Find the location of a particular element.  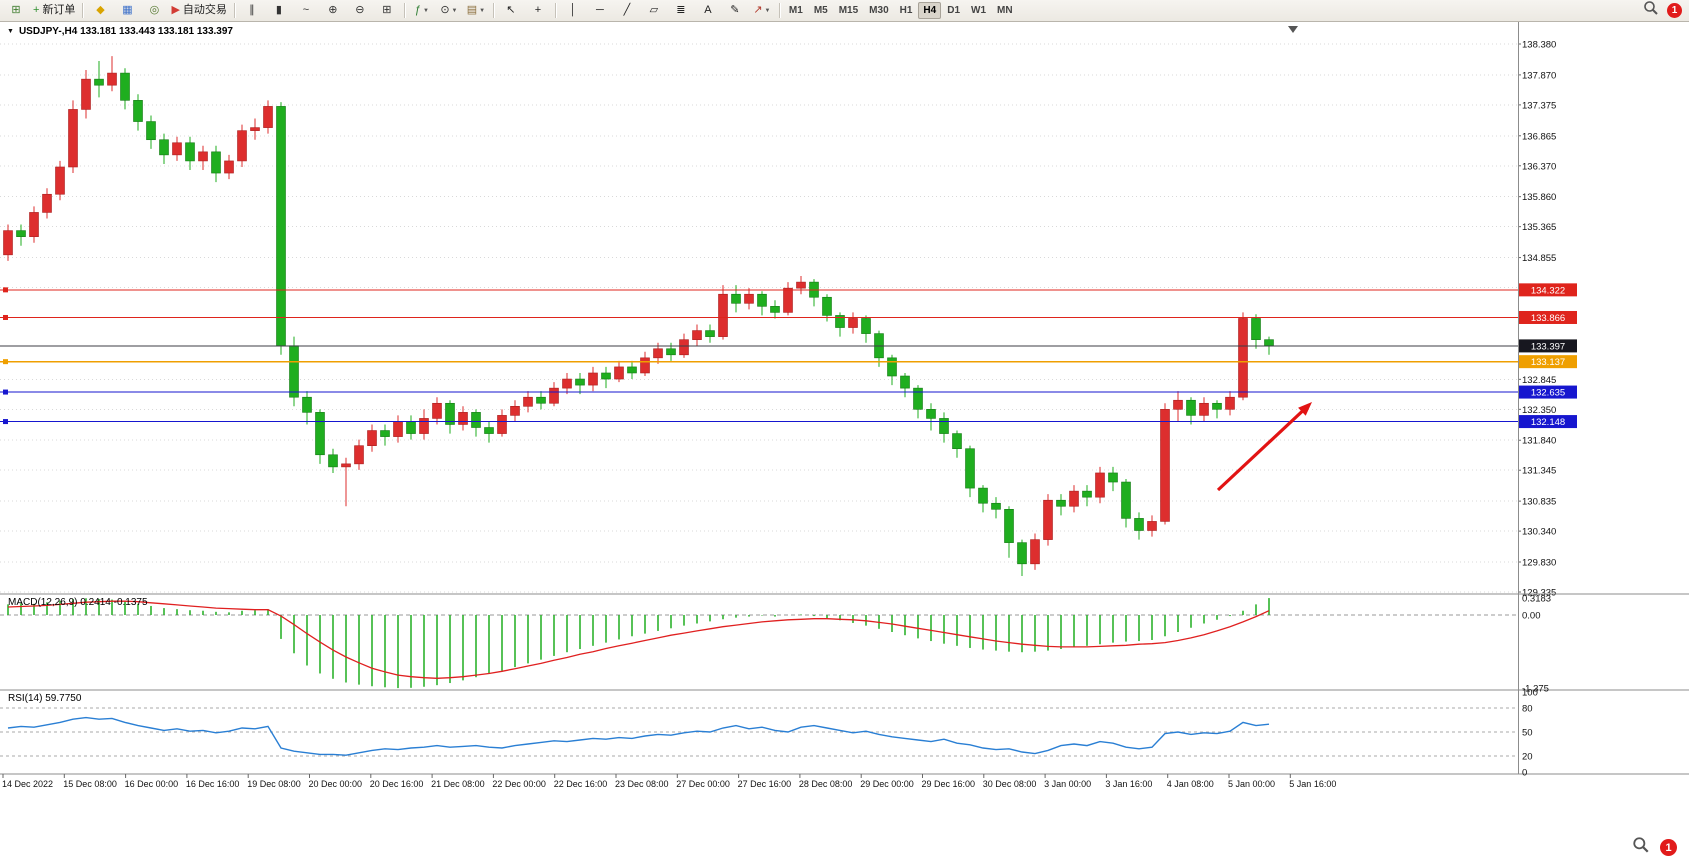

chart-dropdown-icon: ▼ is located at coordinates (10, 31).